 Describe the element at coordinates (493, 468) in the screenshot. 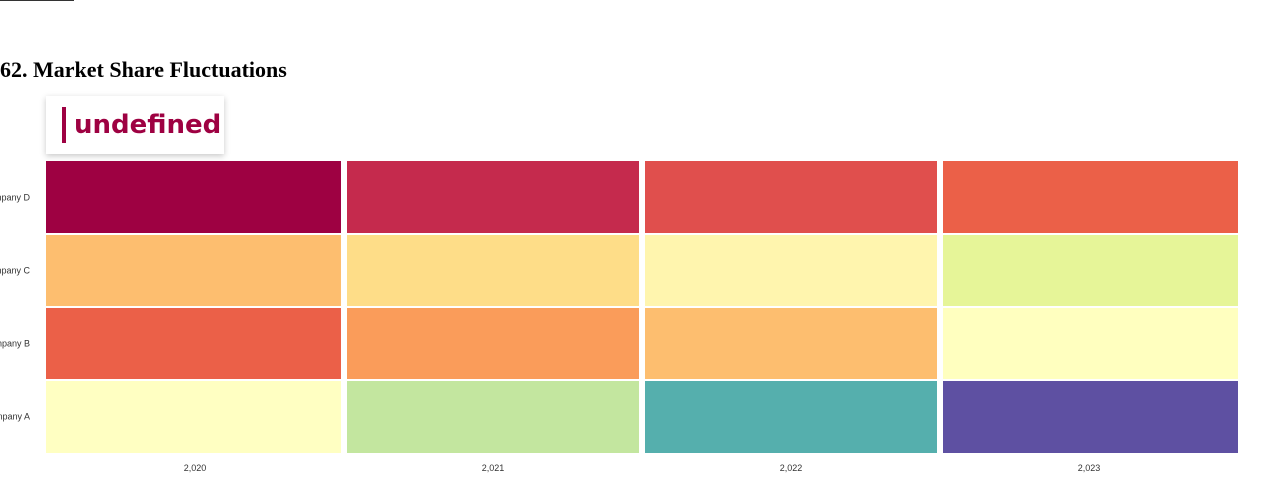

I see `x-tick-label: 2,021` at that location.